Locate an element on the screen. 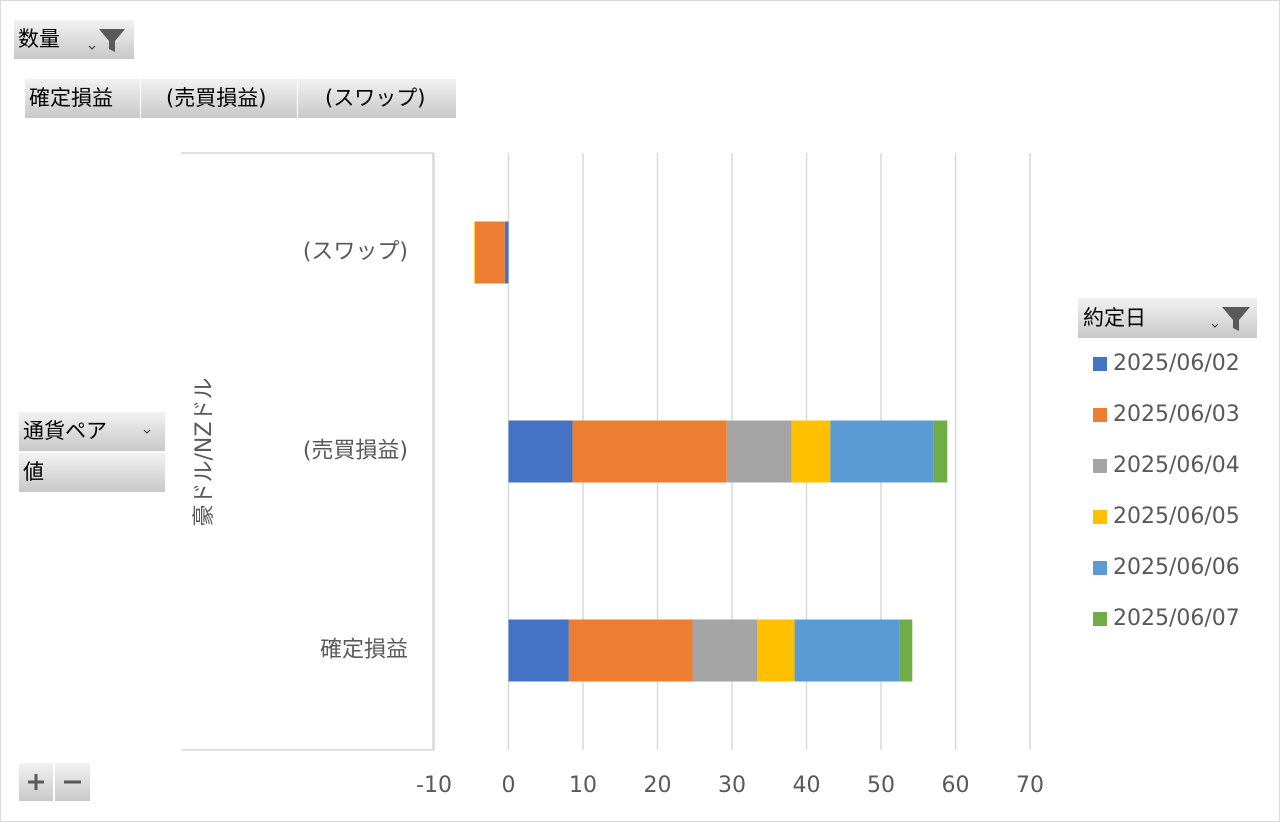 This screenshot has height=822, width=1280. legend-label: 2025/06/03 is located at coordinates (1176, 414).